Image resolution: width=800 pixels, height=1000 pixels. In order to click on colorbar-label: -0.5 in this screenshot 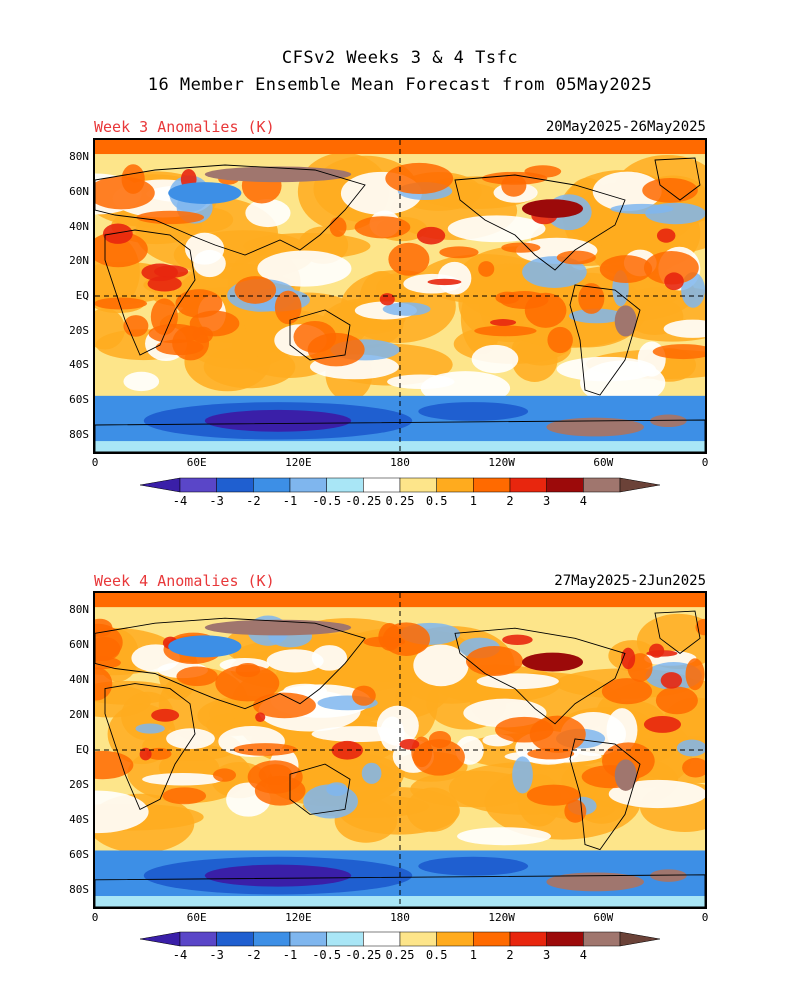, I will do `click(327, 955)`.